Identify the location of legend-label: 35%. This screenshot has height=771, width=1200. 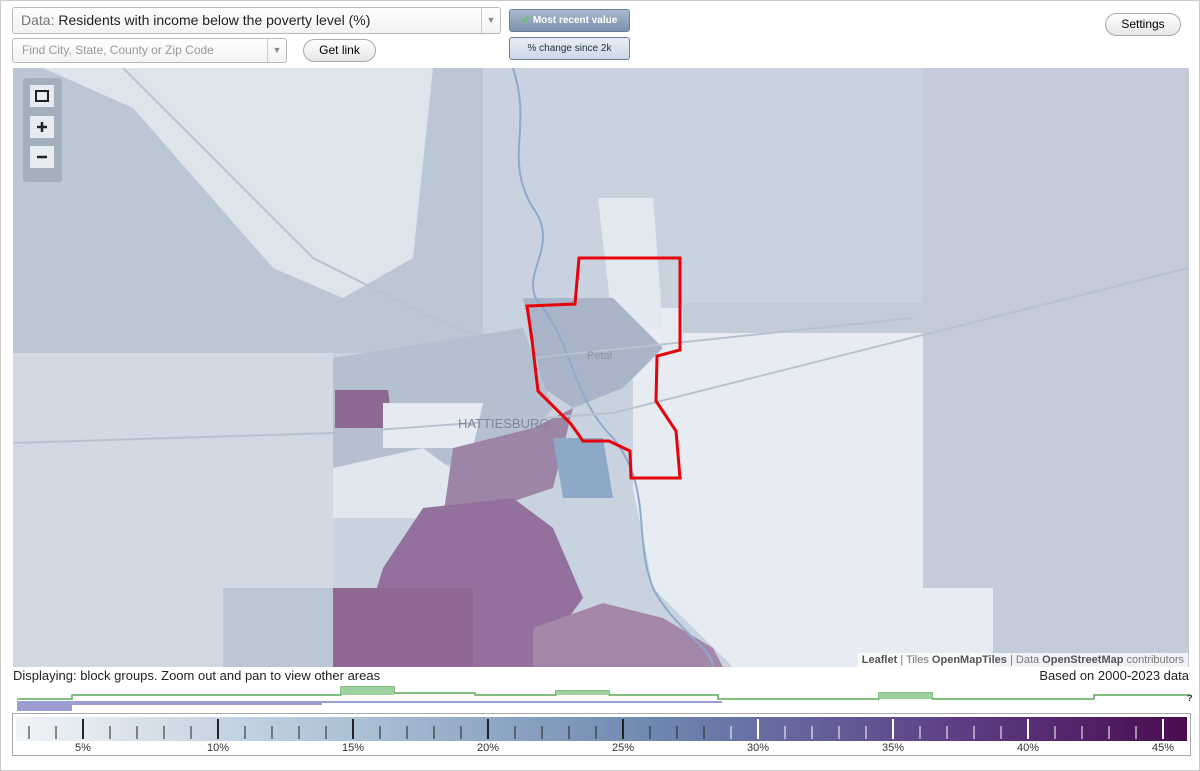
(893, 748).